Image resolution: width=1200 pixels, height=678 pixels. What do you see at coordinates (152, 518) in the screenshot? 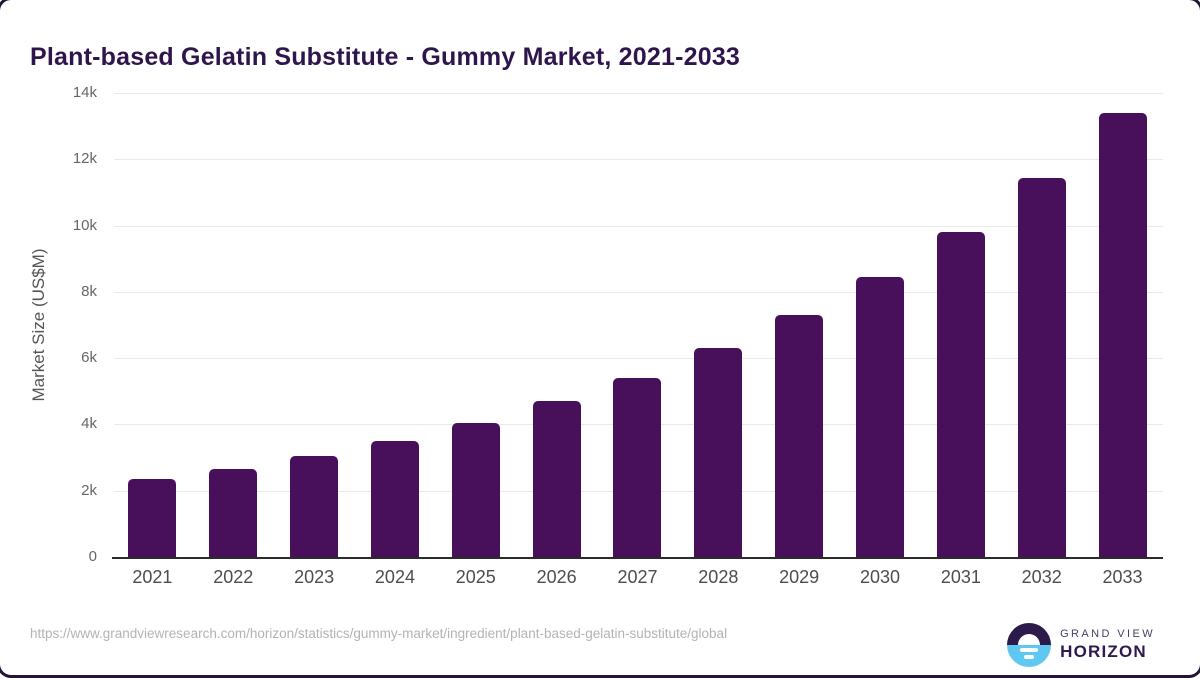
I see `bar-2021` at bounding box center [152, 518].